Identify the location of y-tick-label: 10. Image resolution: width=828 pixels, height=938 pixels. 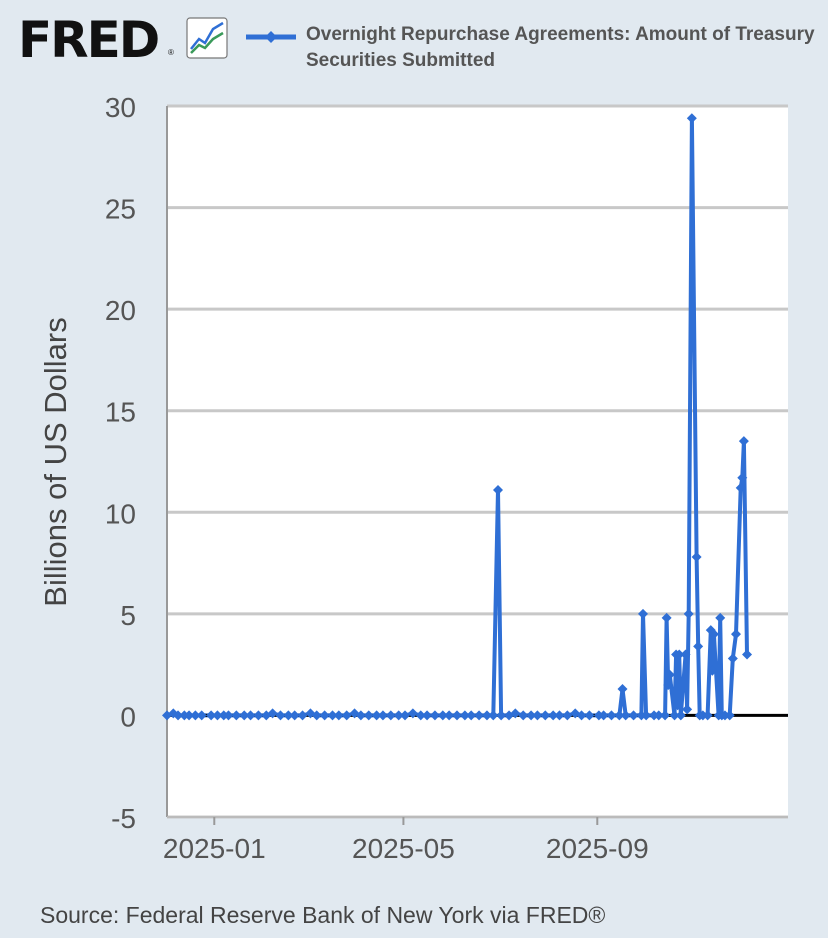
(120, 513).